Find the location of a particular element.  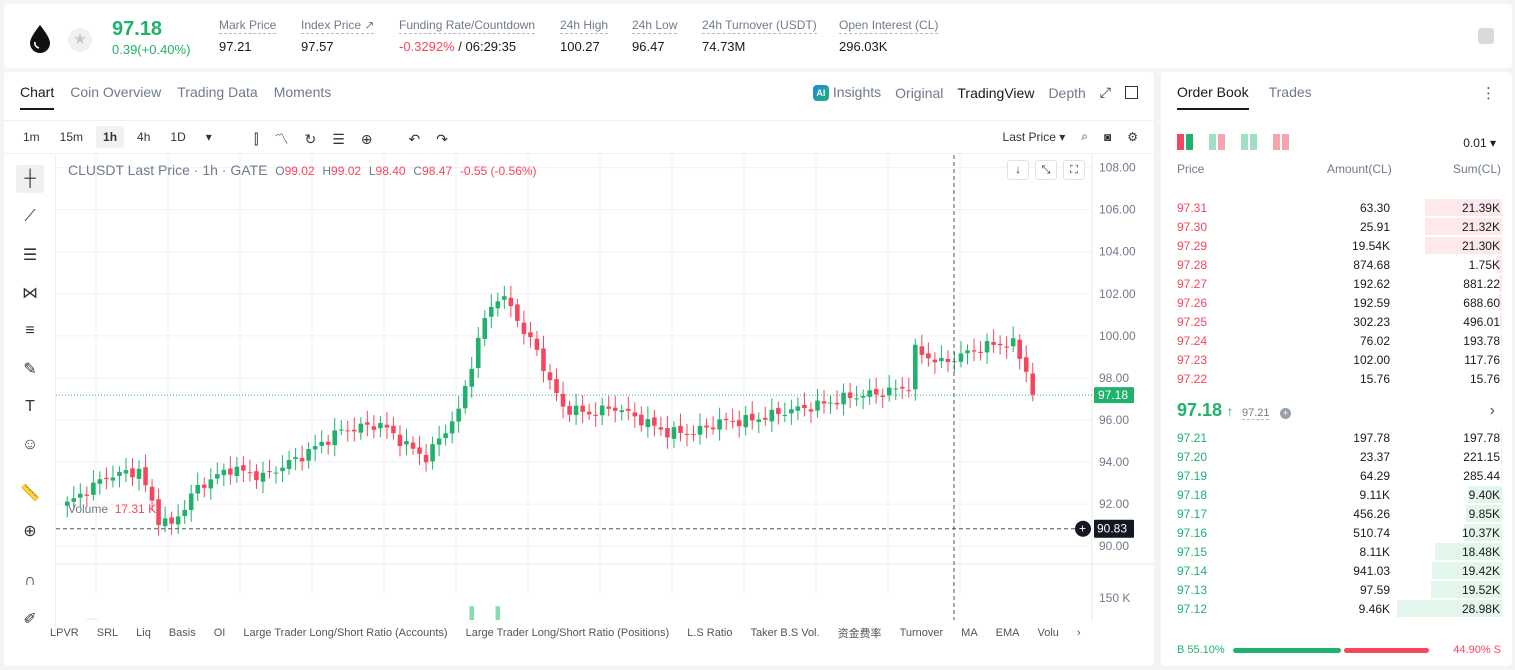

edit-pencil-icon: ✐ is located at coordinates (30, 619).